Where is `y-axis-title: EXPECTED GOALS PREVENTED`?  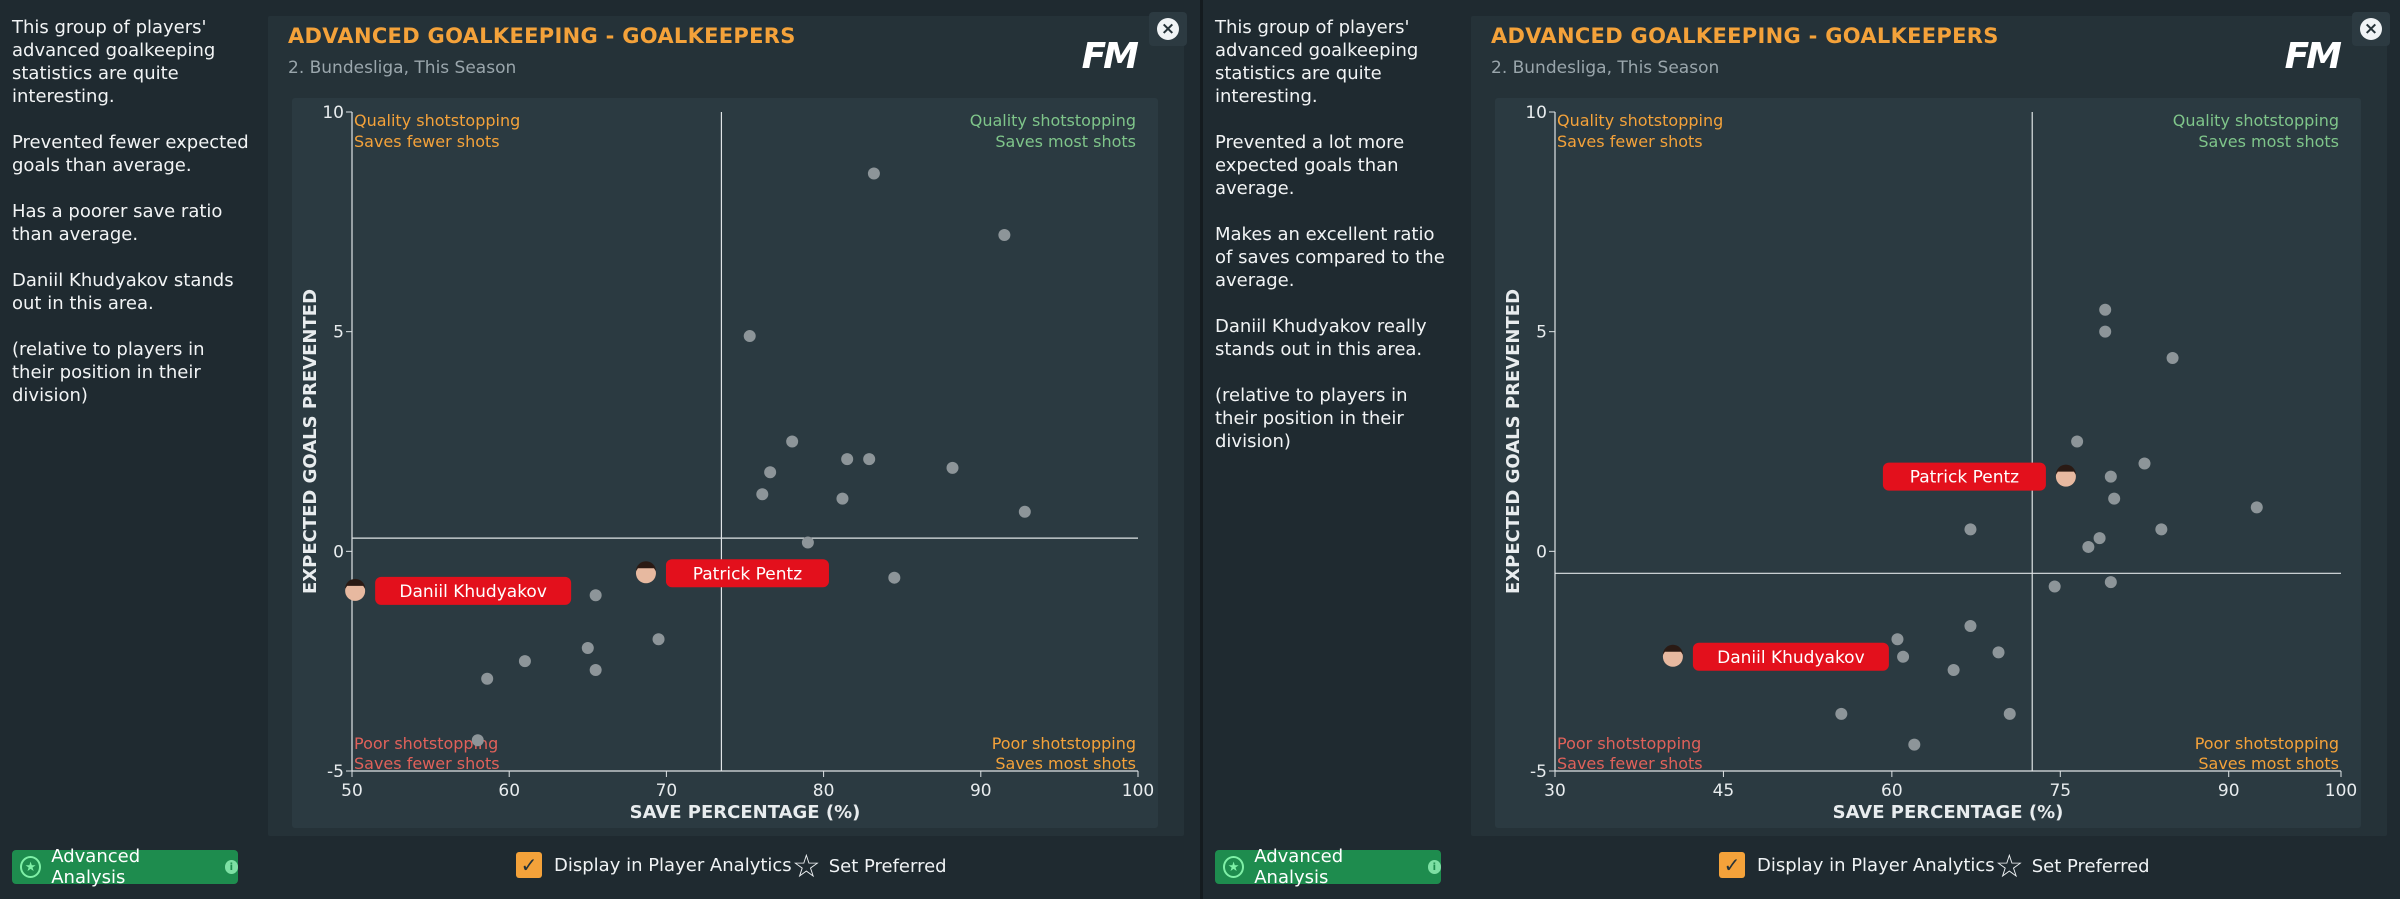 y-axis-title: EXPECTED GOALS PREVENTED is located at coordinates (1513, 441).